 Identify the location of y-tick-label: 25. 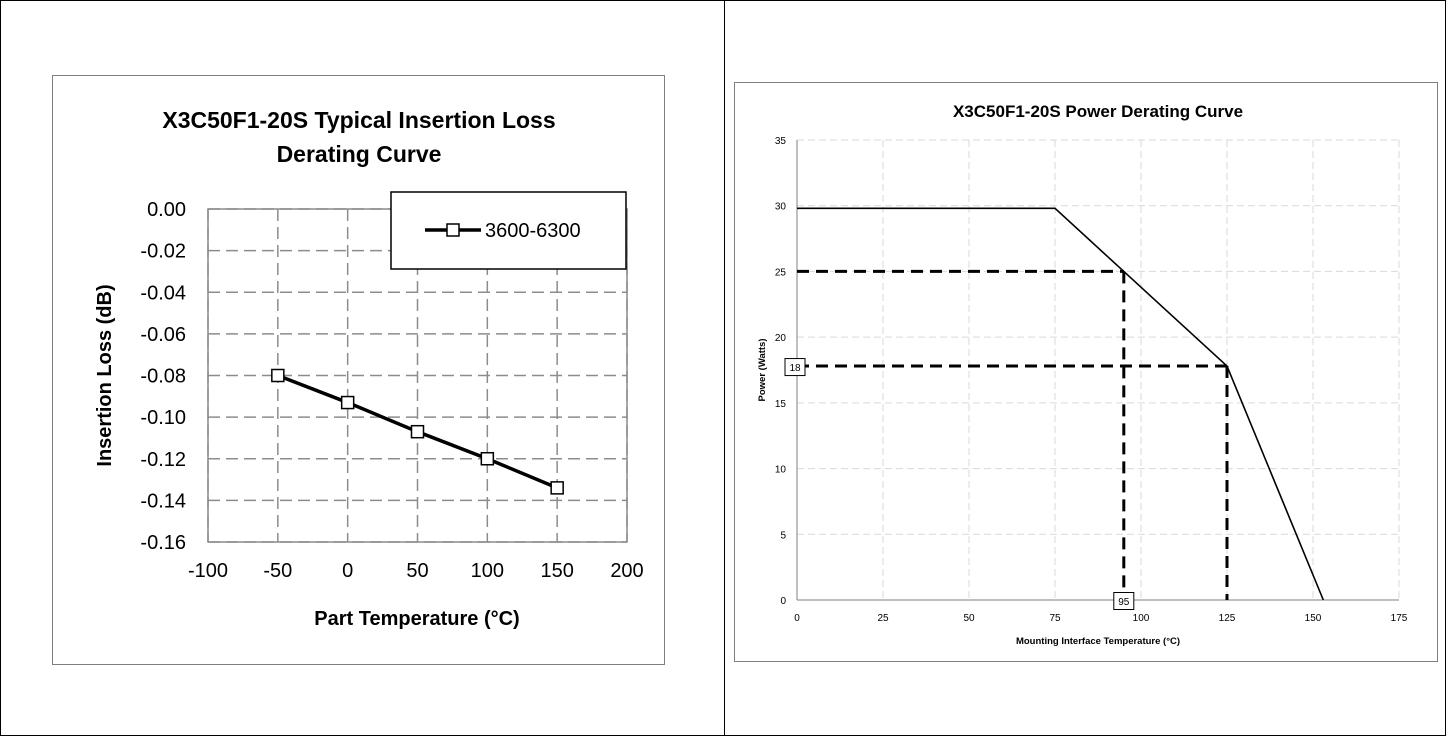
(781, 272).